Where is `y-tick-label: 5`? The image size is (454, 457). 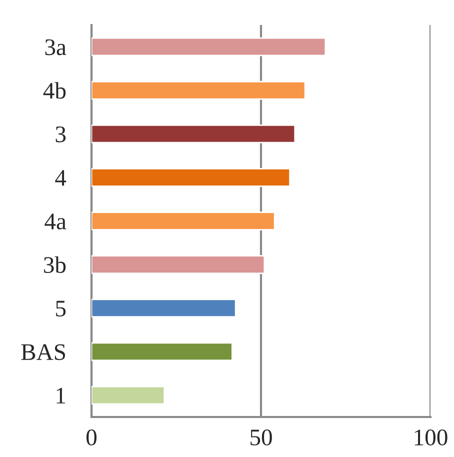
y-tick-label: 5 is located at coordinates (61, 308).